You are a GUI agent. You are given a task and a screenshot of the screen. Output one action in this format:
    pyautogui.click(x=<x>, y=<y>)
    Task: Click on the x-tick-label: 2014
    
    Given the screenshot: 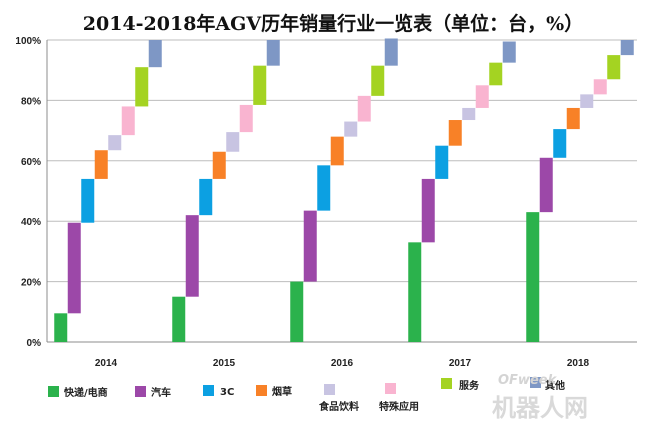 What is the action you would take?
    pyautogui.click(x=106, y=363)
    